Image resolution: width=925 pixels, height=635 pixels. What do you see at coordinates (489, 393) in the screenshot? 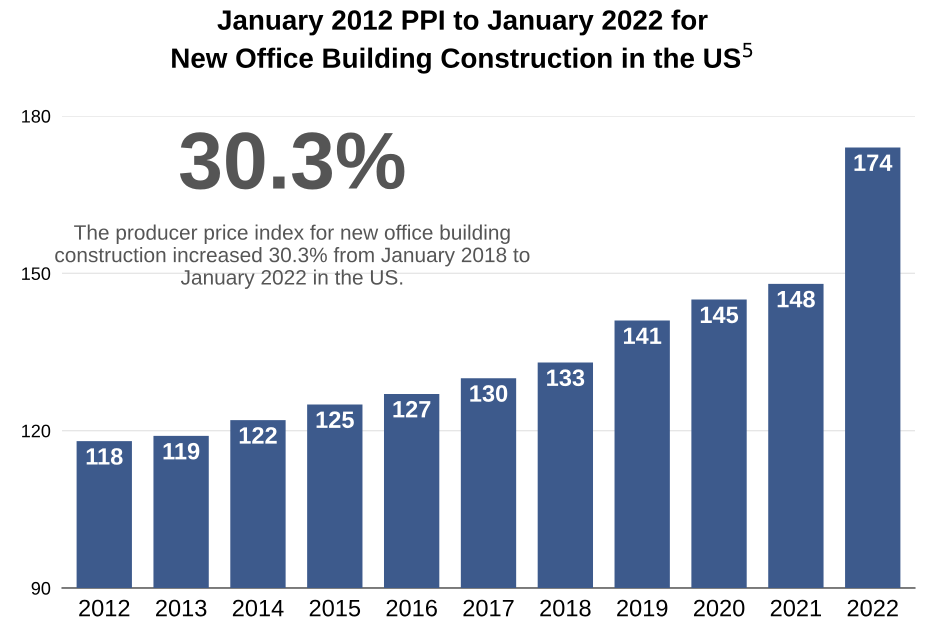
I see `data-label: 130` at bounding box center [489, 393].